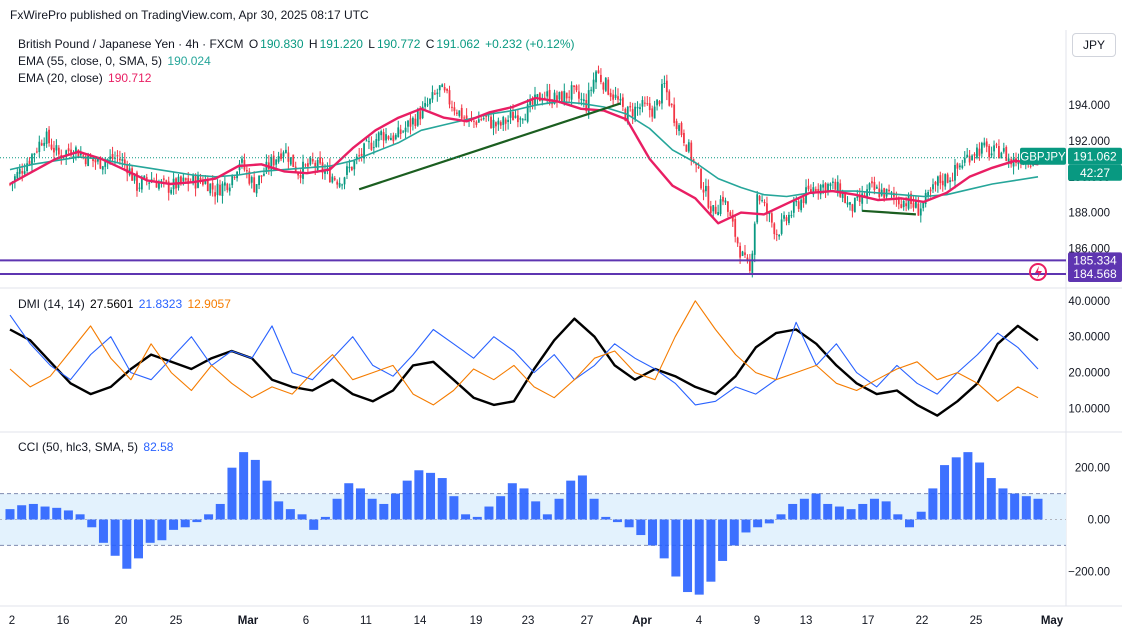 This screenshot has width=1122, height=635. What do you see at coordinates (12, 621) in the screenshot?
I see `x-tick-label: 2` at bounding box center [12, 621].